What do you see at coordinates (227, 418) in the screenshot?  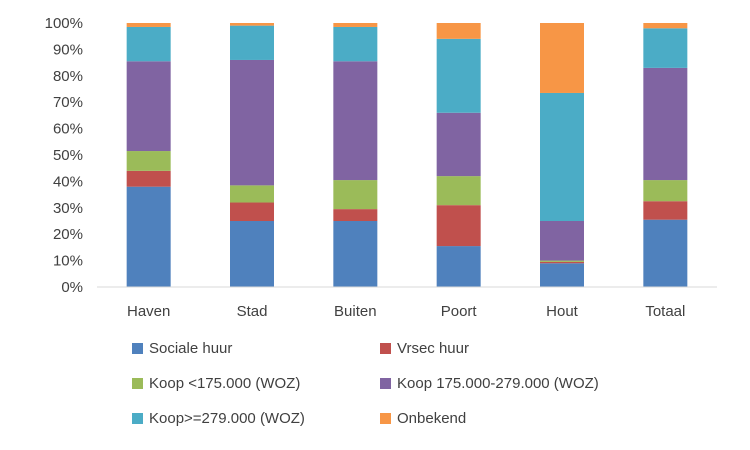 I see `legend-label: Koop>=279.000 (WOZ)` at bounding box center [227, 418].